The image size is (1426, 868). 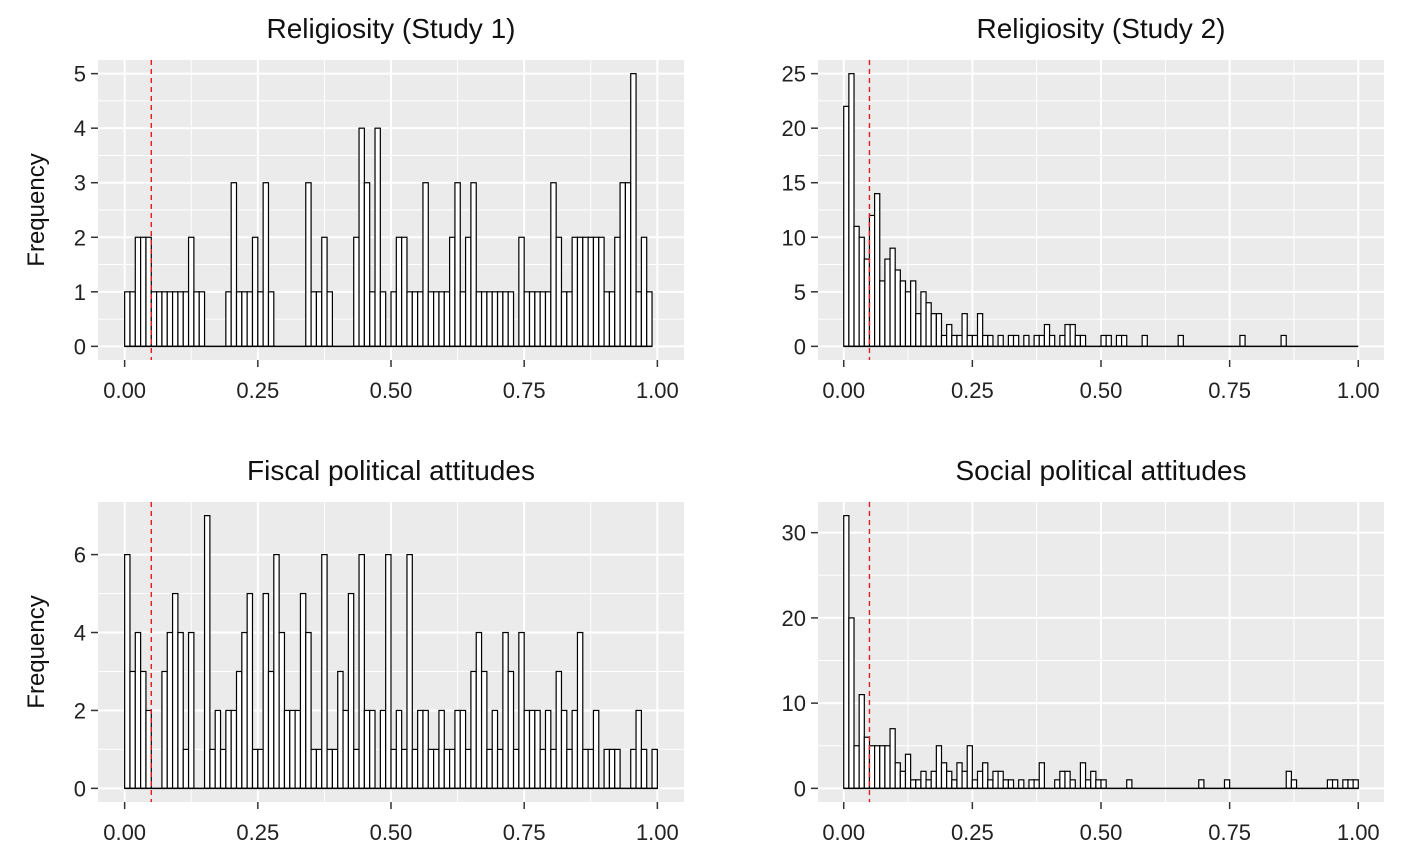 I want to click on y-tick-label: 0, so click(x=800, y=346).